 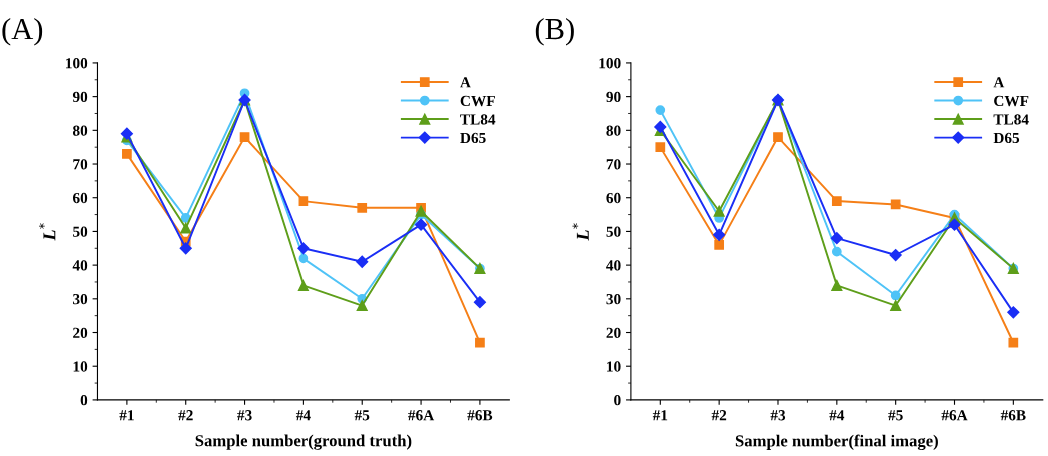 I want to click on chart-title: (A), so click(x=22, y=31).